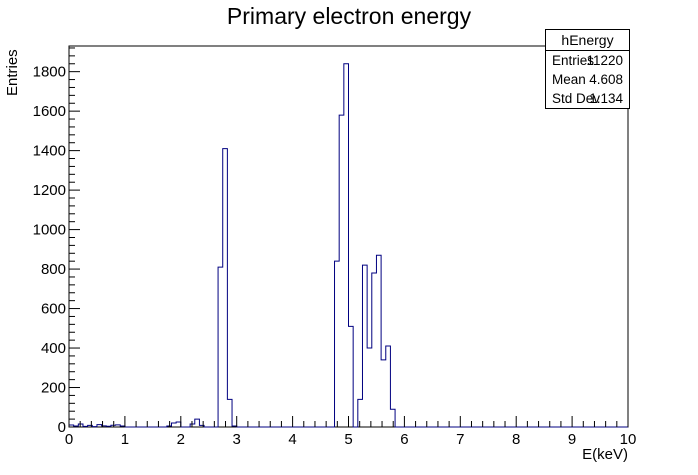  What do you see at coordinates (56, 241) in the screenshot?
I see `y-axis: 0 200 400 600 800 1000 1200 1400 1600 1800` at bounding box center [56, 241].